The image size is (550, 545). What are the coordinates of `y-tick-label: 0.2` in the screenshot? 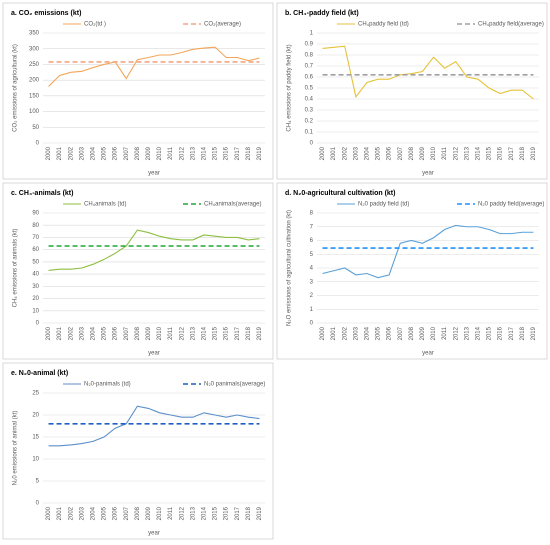 It's located at (309, 122).